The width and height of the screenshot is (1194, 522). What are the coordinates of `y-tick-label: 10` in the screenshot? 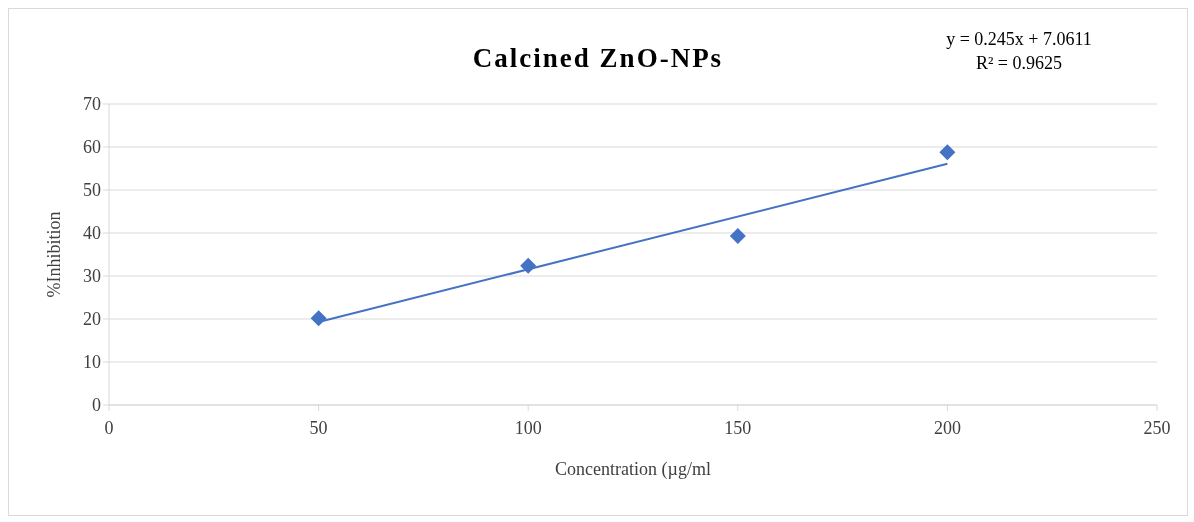 It's located at (92, 362).